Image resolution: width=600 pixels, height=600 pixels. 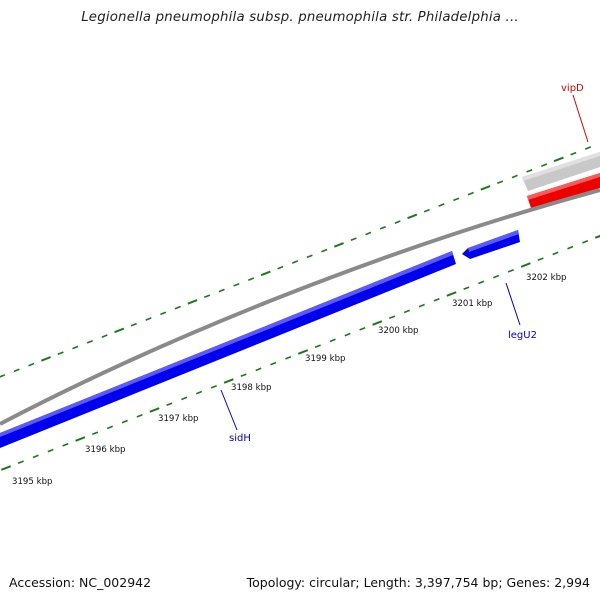 What do you see at coordinates (178, 419) in the screenshot?
I see `scale-label: 3197 kbp` at bounding box center [178, 419].